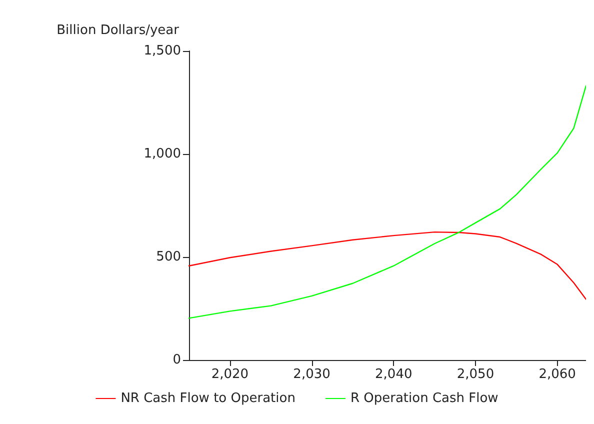 Image resolution: width=594 pixels, height=424 pixels. Describe the element at coordinates (162, 51) in the screenshot. I see `y-tick-label: 1,500` at that location.